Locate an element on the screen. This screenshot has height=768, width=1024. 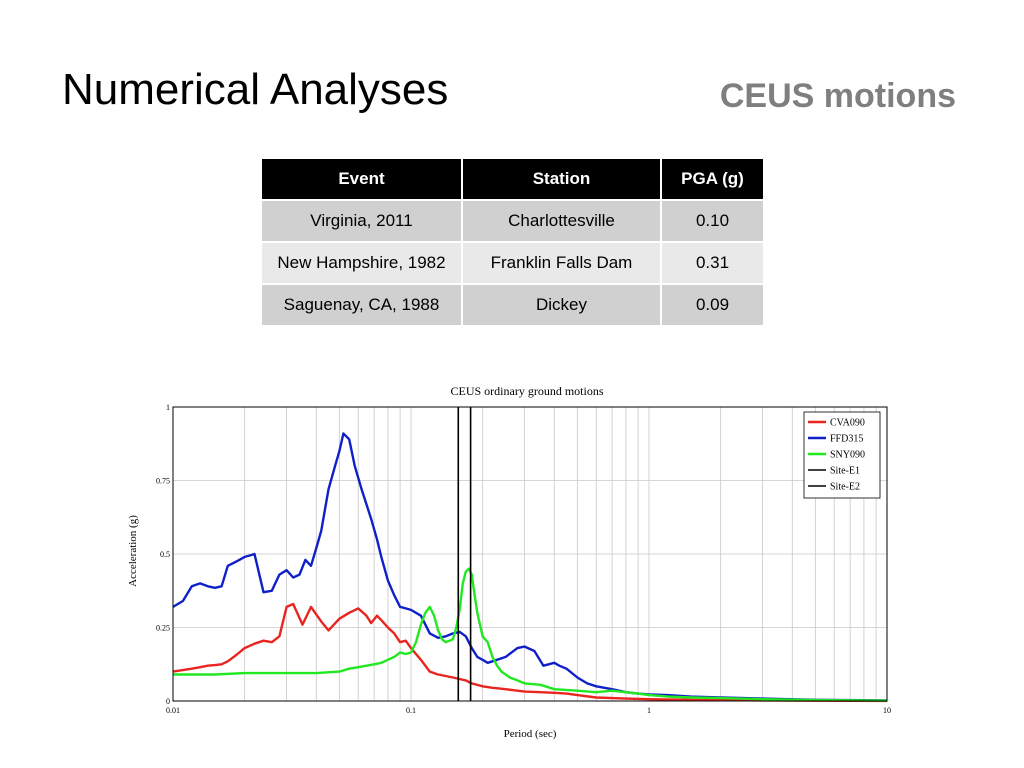
y-tick-label: 0.75 is located at coordinates (163, 481).